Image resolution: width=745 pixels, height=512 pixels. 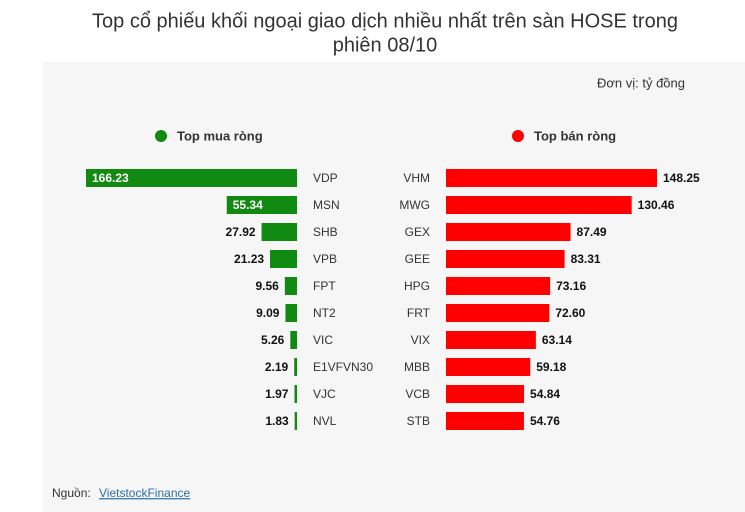 What do you see at coordinates (71, 493) in the screenshot?
I see `source-label: Nguồn:` at bounding box center [71, 493].